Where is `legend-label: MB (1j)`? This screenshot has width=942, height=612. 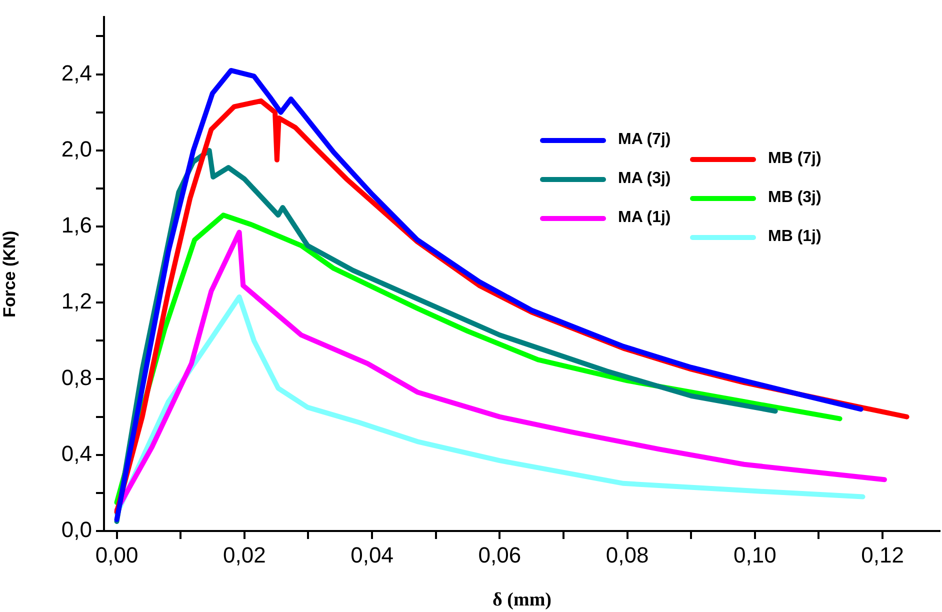 legend-label: MB (1j) is located at coordinates (795, 237).